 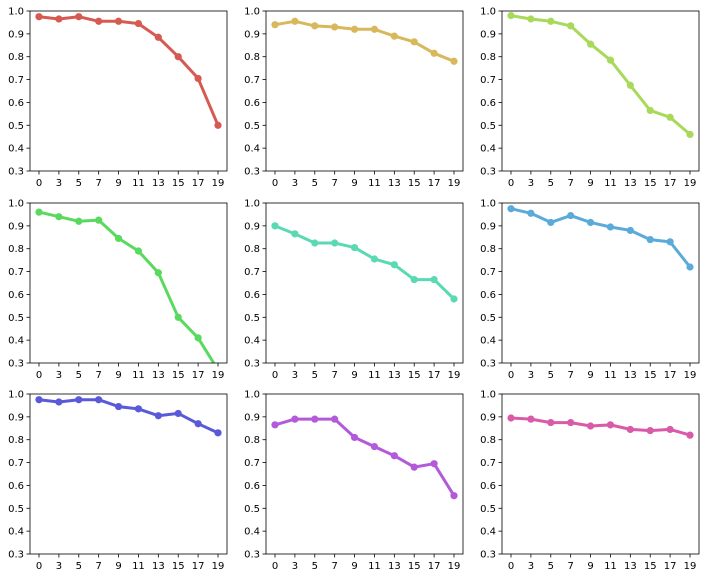 What do you see at coordinates (79, 566) in the screenshot?
I see `x-tick-label: 5` at bounding box center [79, 566].